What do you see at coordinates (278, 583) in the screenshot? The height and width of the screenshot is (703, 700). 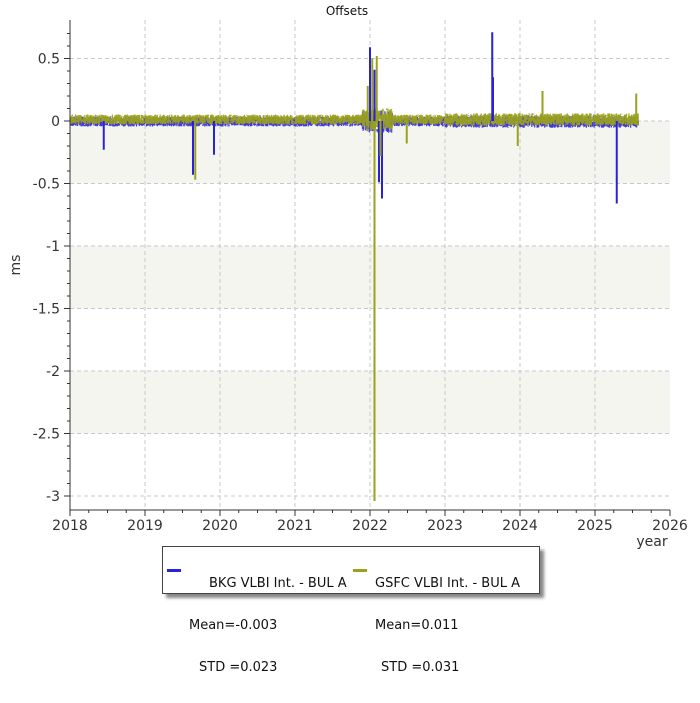 I see `legend-label-bkg: BKG VLBI Int. - BUL A` at bounding box center [278, 583].